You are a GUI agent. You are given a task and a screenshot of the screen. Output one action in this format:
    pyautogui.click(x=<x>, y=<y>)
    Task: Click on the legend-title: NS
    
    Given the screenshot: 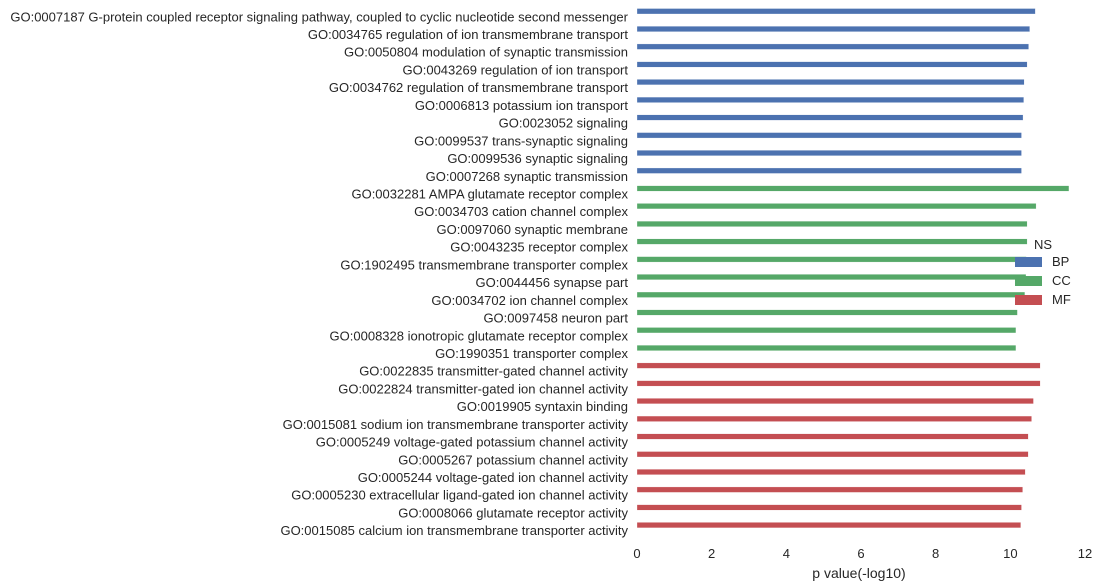 What is the action you would take?
    pyautogui.click(x=1043, y=244)
    